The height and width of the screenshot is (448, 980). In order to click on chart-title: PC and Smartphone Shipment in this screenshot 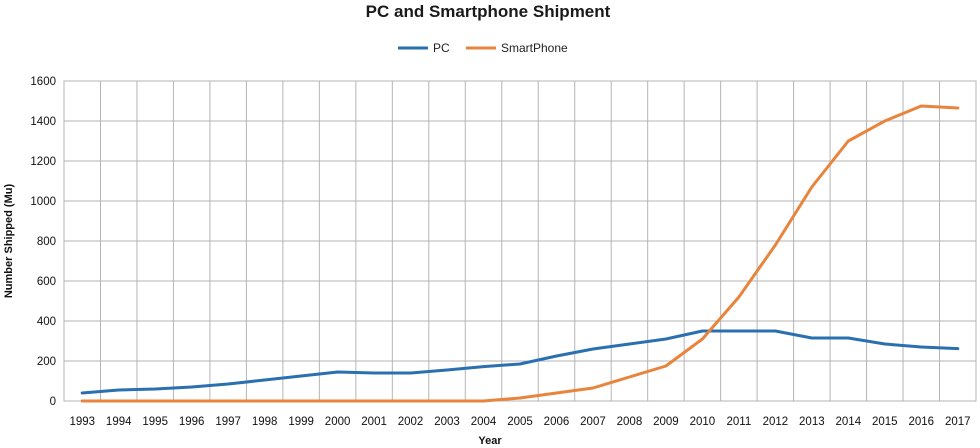, I will do `click(488, 11)`.